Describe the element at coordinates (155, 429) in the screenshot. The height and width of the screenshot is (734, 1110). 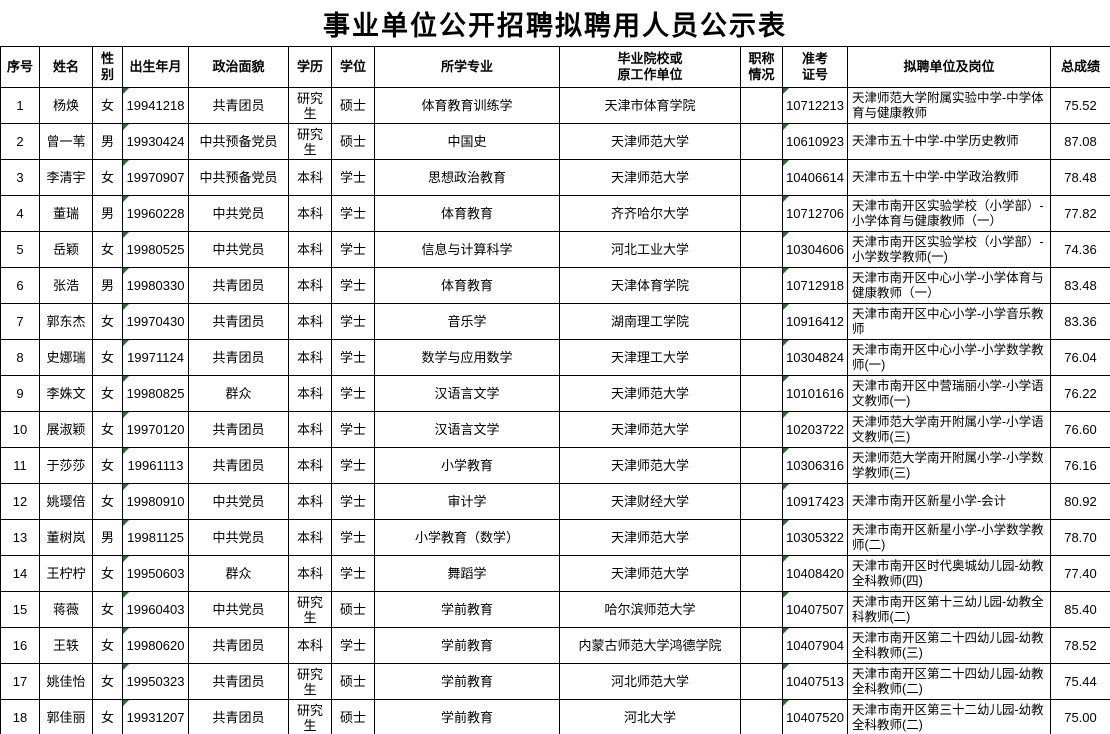
I see `cell-birth: 19970120` at that location.